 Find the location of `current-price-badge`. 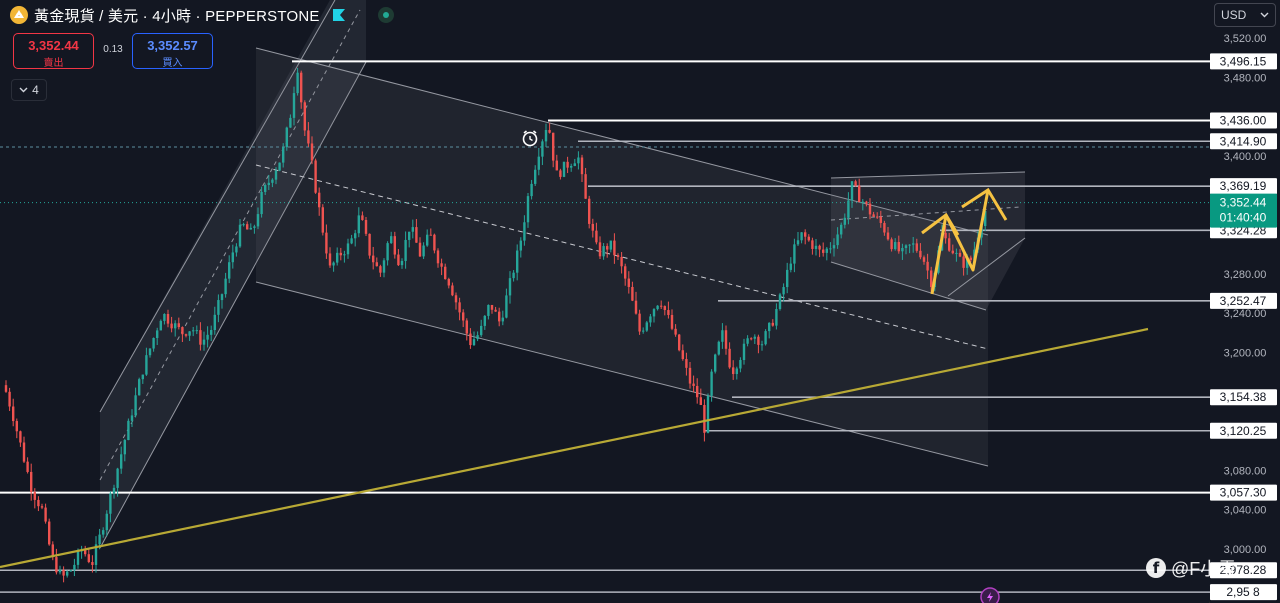

current-price-badge is located at coordinates (1243, 210).